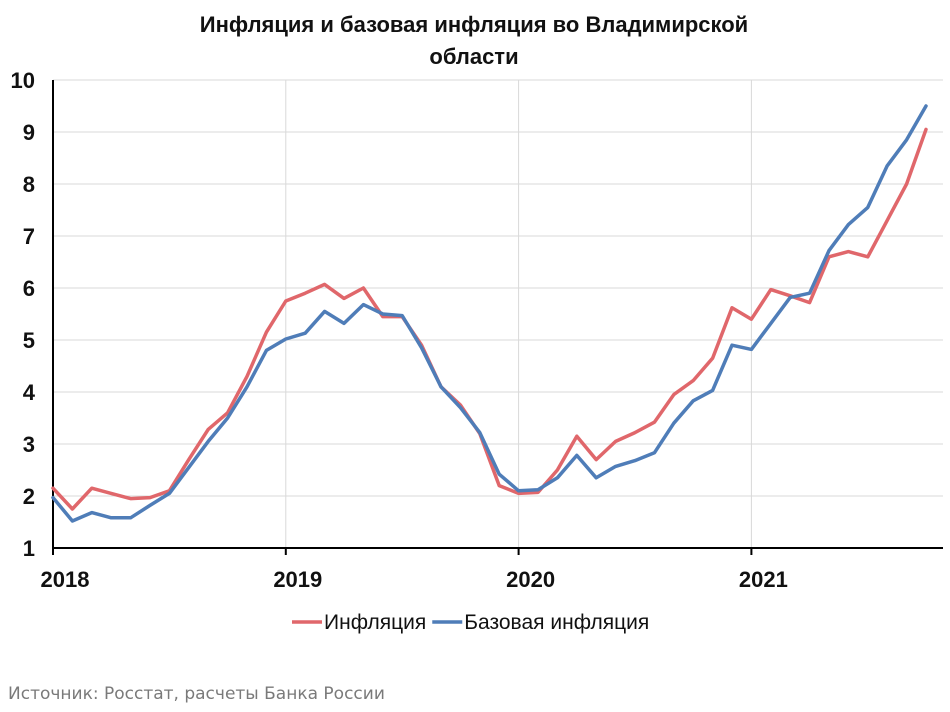  What do you see at coordinates (29, 184) in the screenshot?
I see `y-tick-label: 8` at bounding box center [29, 184].